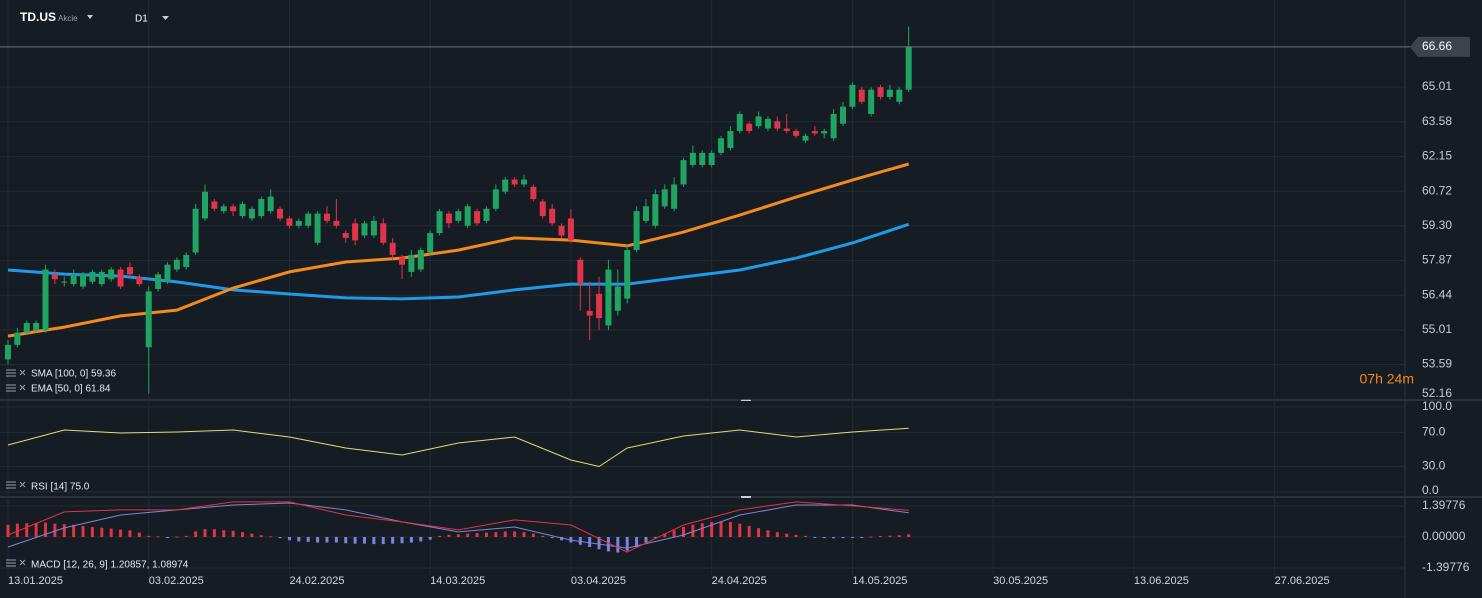 This screenshot has height=598, width=1482. What do you see at coordinates (457, 581) in the screenshot?
I see `x-tick-label: 14.03.2025` at bounding box center [457, 581].